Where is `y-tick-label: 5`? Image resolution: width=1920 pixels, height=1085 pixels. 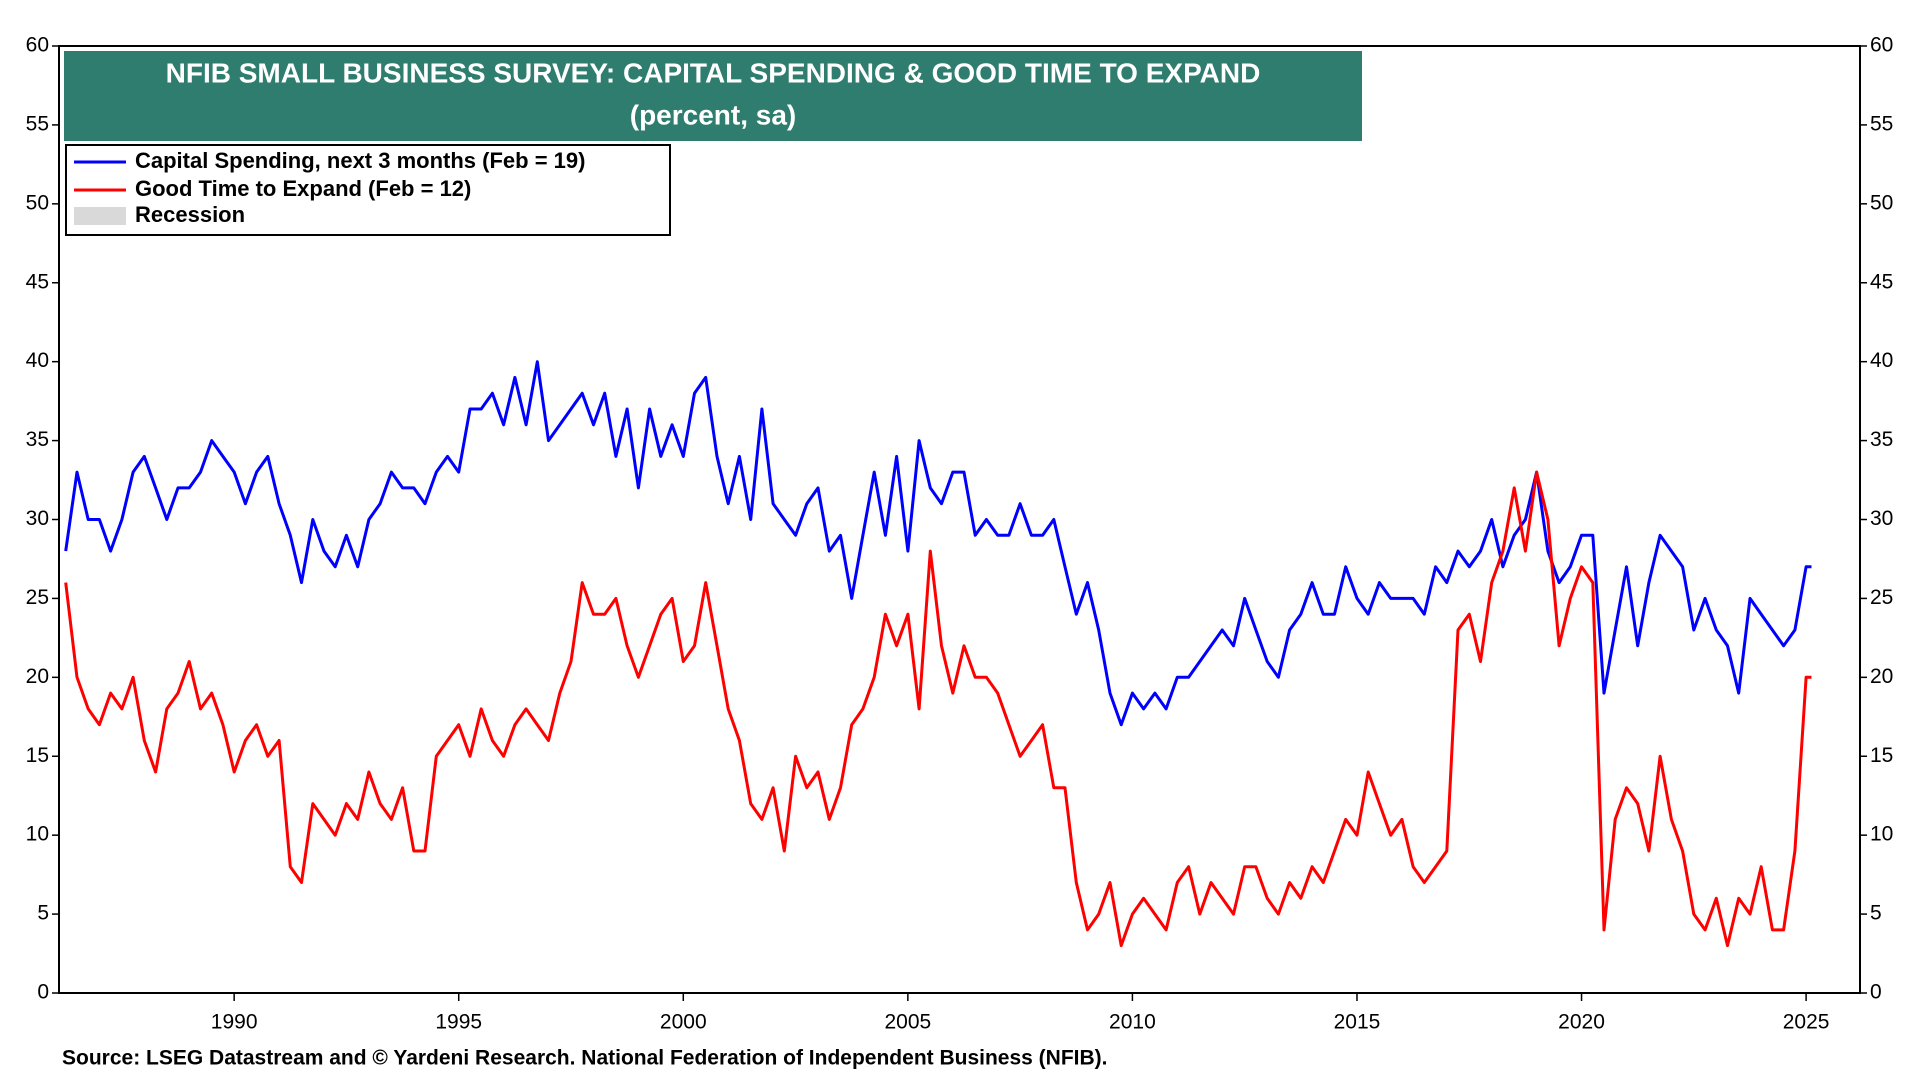 y-tick-label: 5 is located at coordinates (43, 913).